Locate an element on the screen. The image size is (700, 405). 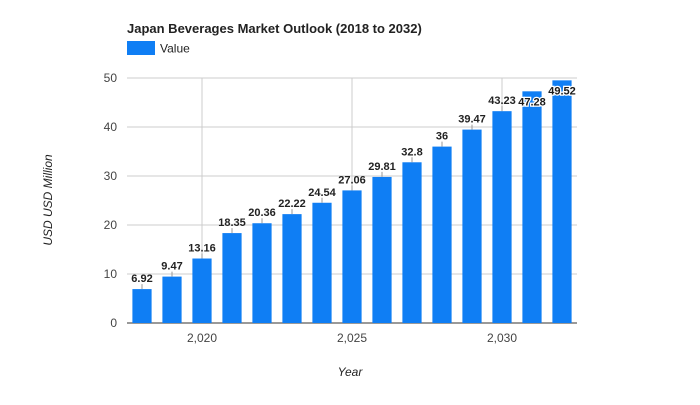
legend-swatch is located at coordinates (141, 48).